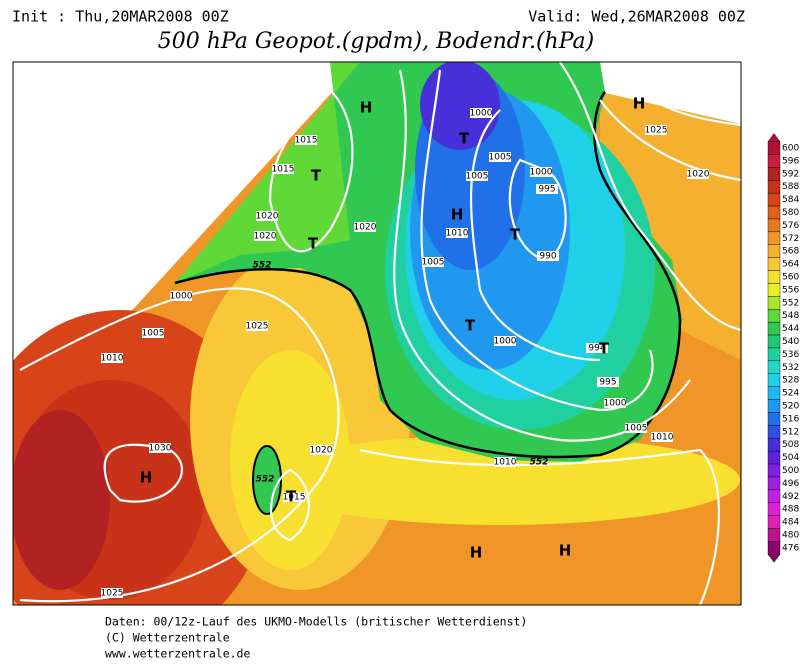 The width and height of the screenshot is (812, 671). What do you see at coordinates (790, 497) in the screenshot?
I see `colorbar-label: 492` at bounding box center [790, 497].